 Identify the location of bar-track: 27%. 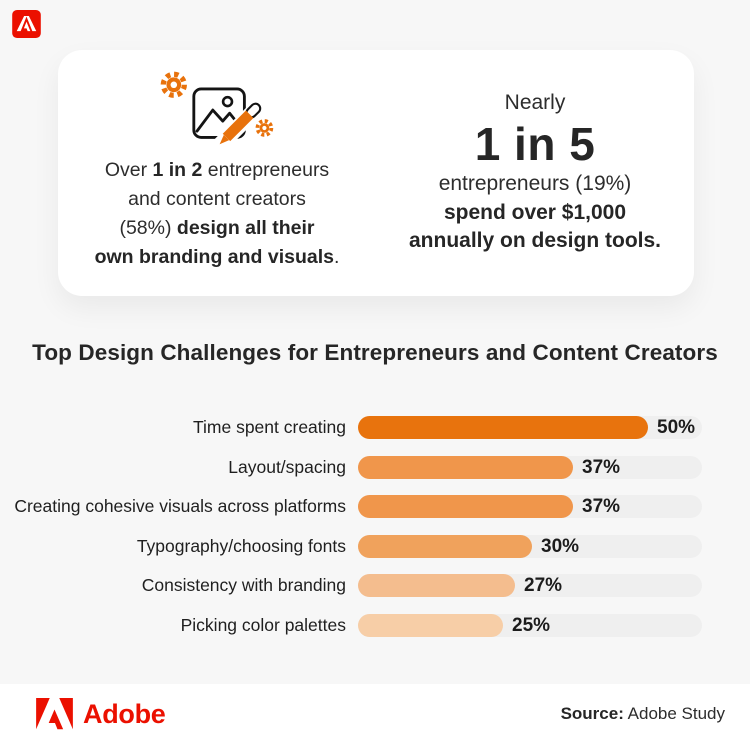
(530, 585).